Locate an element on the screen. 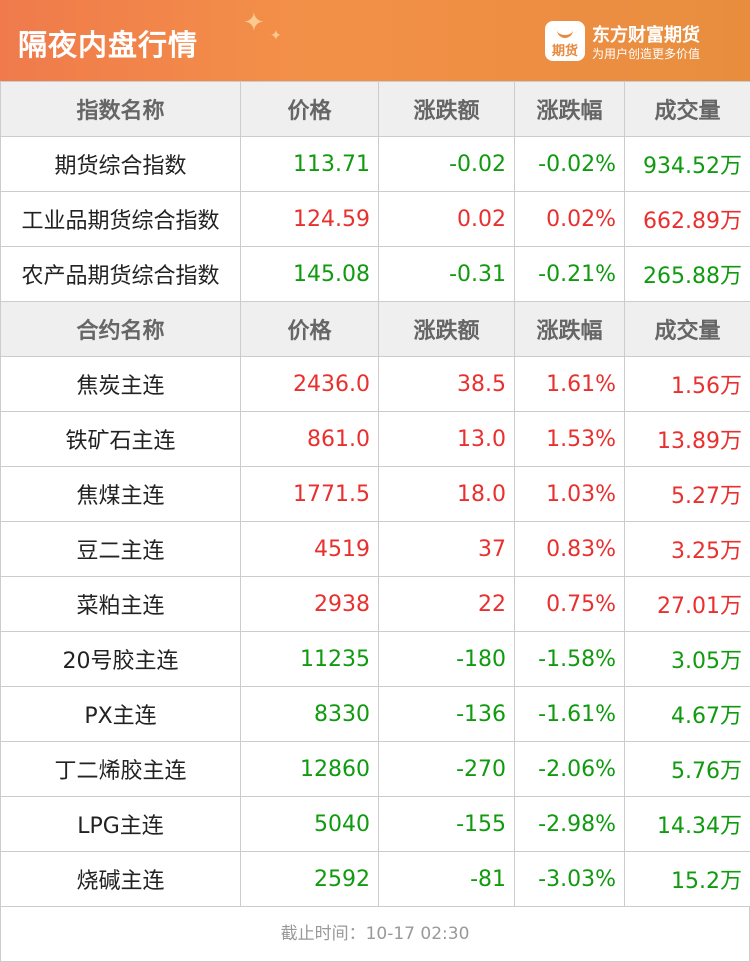  change-percent-cell: -0.02% is located at coordinates (570, 164).